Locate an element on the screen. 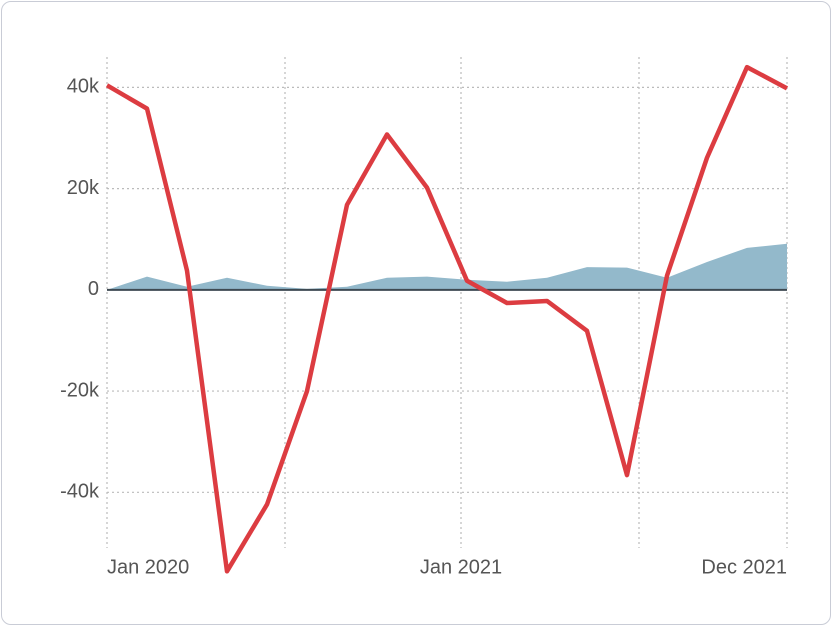 The image size is (832, 626). x-tick-label: Jan 2020 is located at coordinates (148, 567).